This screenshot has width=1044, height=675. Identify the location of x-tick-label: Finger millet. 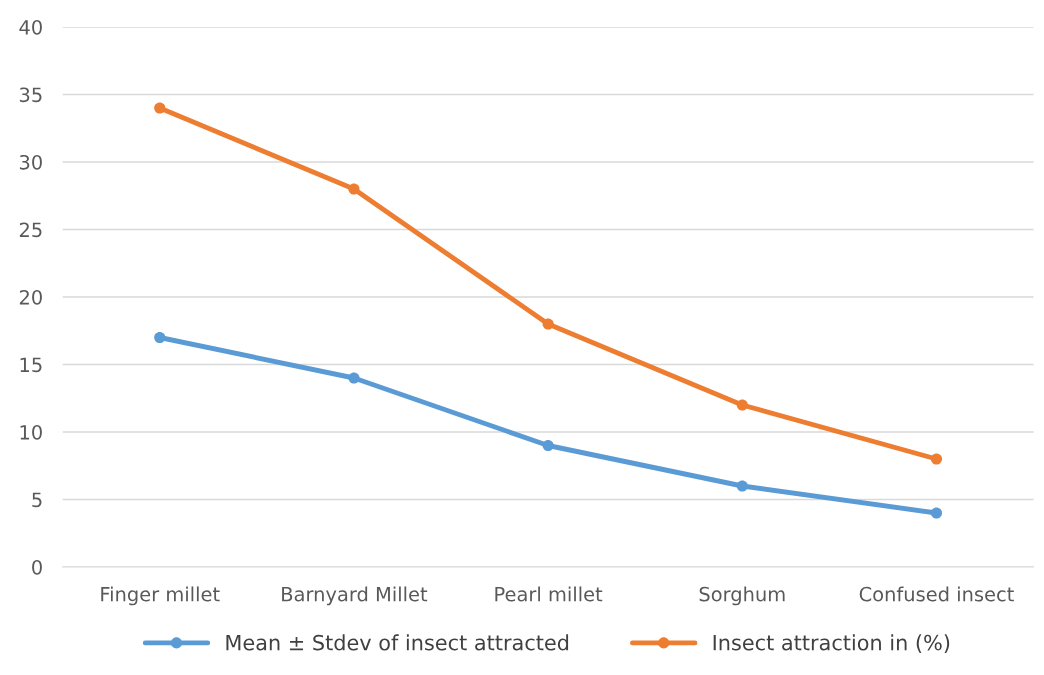
(160, 596).